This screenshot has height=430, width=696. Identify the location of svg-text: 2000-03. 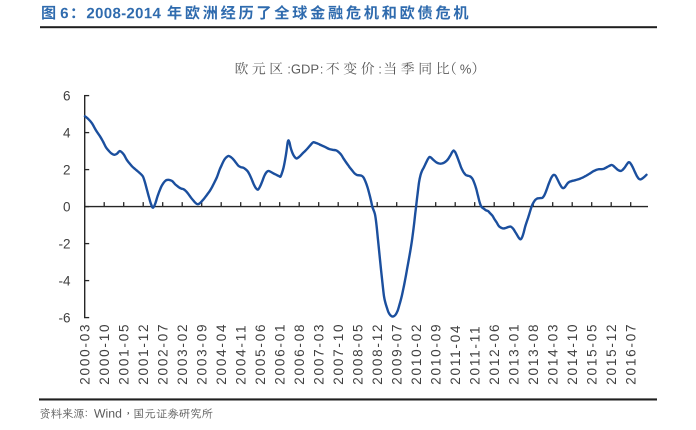
(84, 354).